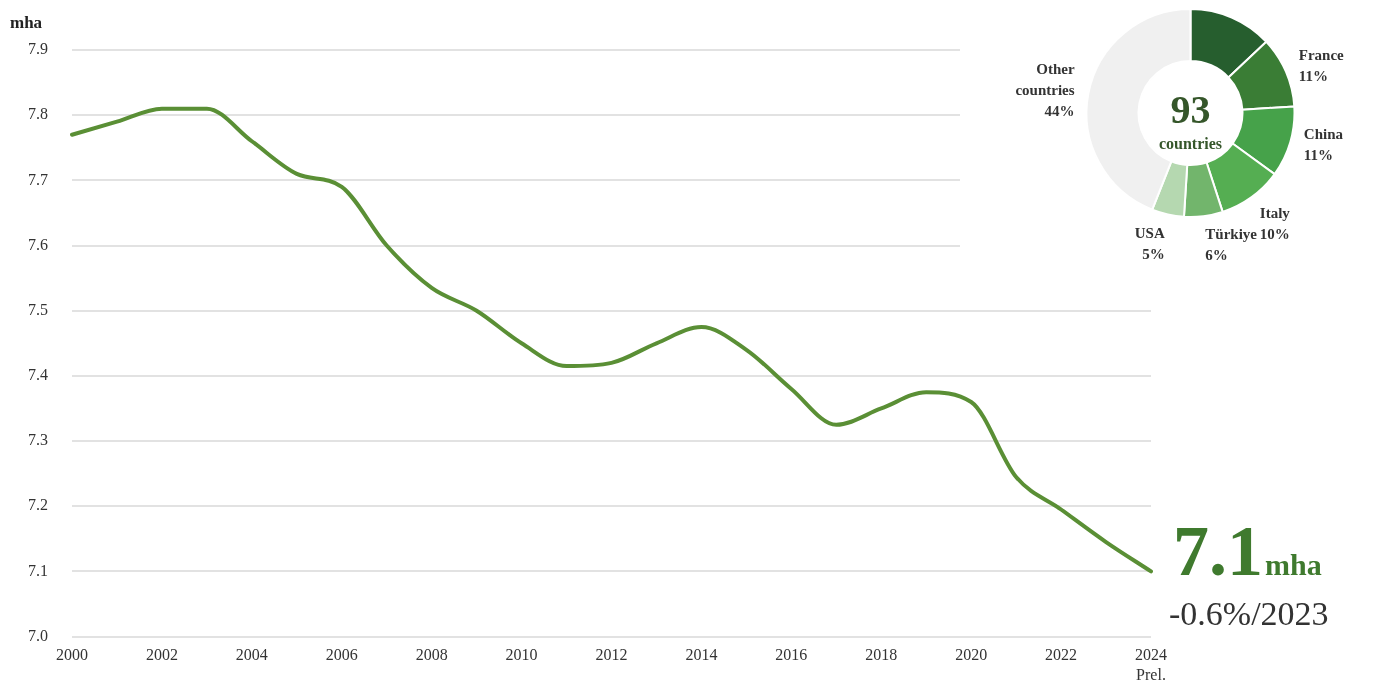  What do you see at coordinates (1323, 134) in the screenshot?
I see `slice-label: China` at bounding box center [1323, 134].